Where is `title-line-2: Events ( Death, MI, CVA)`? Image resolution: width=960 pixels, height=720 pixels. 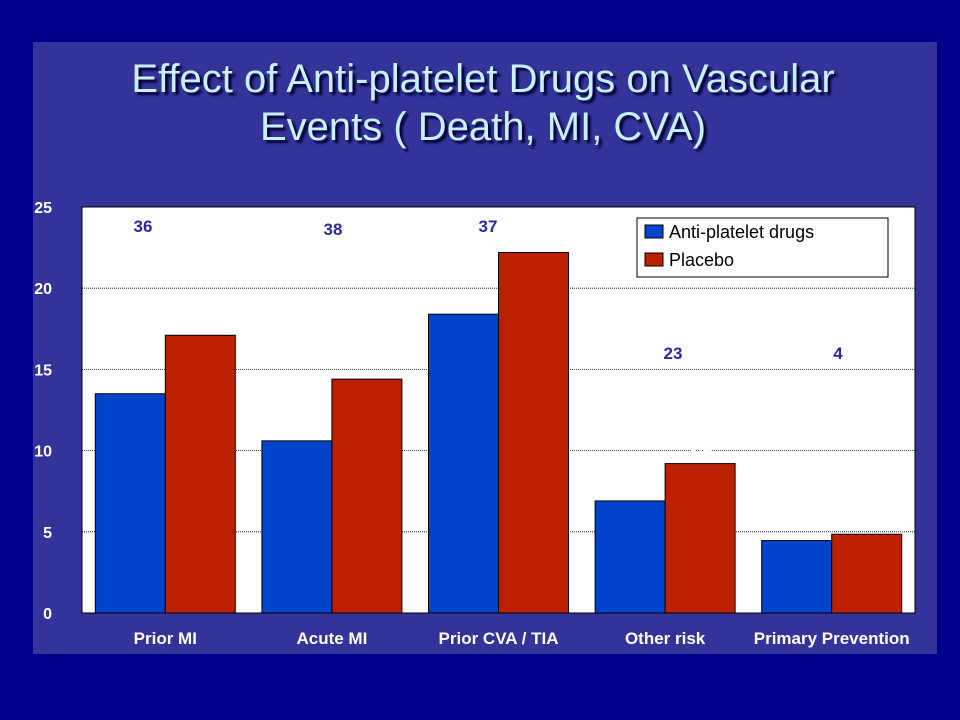 title-line-2: Events ( Death, MI, CVA) is located at coordinates (483, 127).